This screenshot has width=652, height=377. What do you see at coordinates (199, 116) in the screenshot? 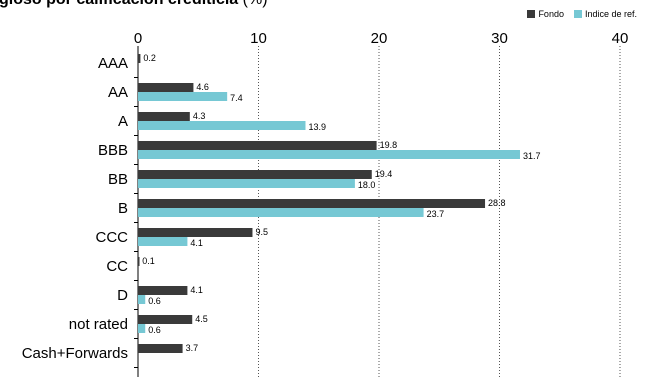
I see `data-label-fondo-a: 4.3` at bounding box center [199, 116].